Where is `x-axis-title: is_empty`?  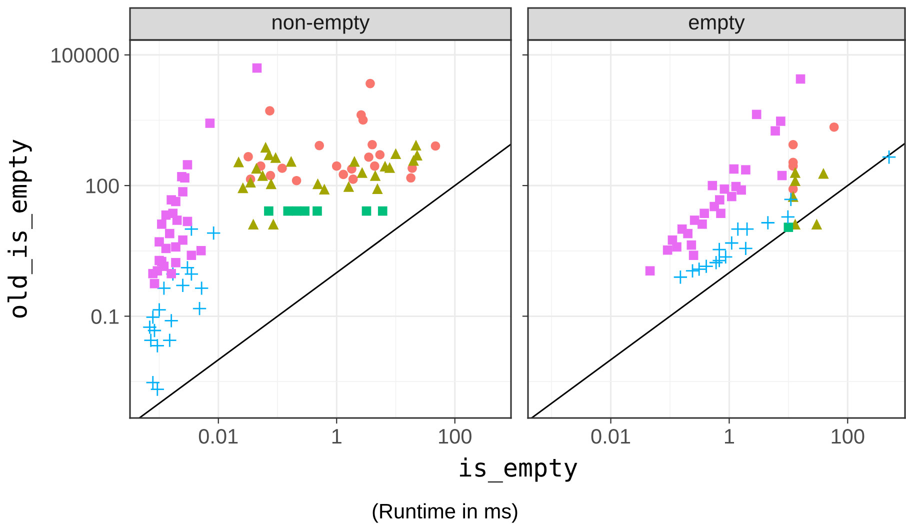
x-axis-title: is_empty is located at coordinates (519, 470).